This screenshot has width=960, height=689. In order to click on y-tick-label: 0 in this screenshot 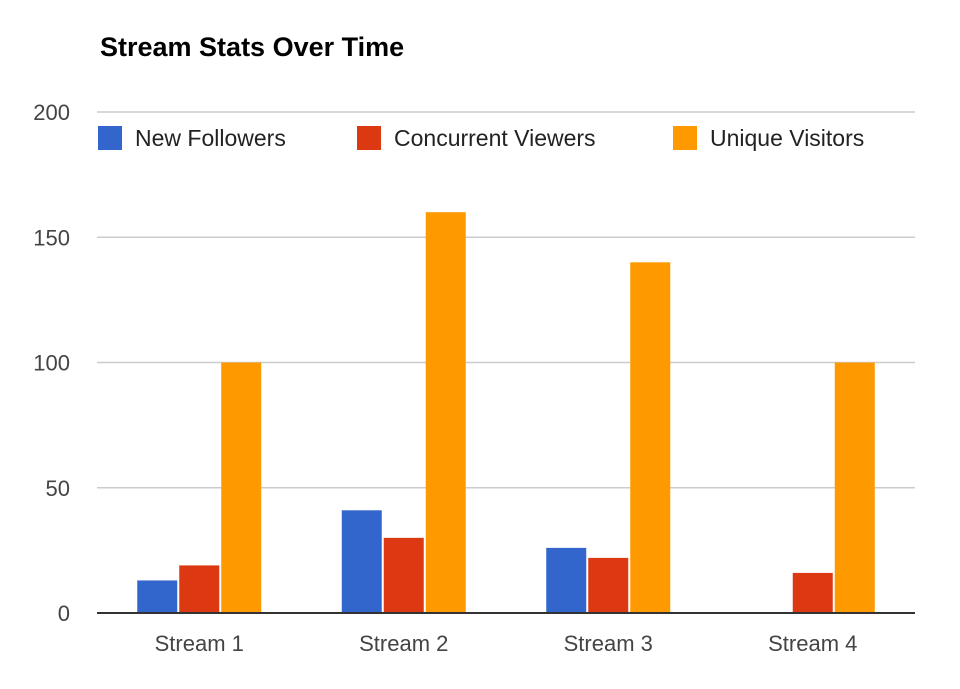, I will do `click(64, 613)`.